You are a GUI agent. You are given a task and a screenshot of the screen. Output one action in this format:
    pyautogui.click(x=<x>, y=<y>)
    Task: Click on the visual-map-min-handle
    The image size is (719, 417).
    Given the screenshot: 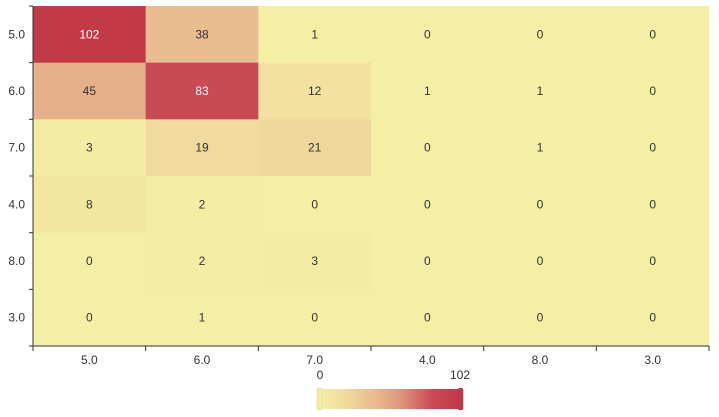 What is the action you would take?
    pyautogui.click(x=319, y=399)
    